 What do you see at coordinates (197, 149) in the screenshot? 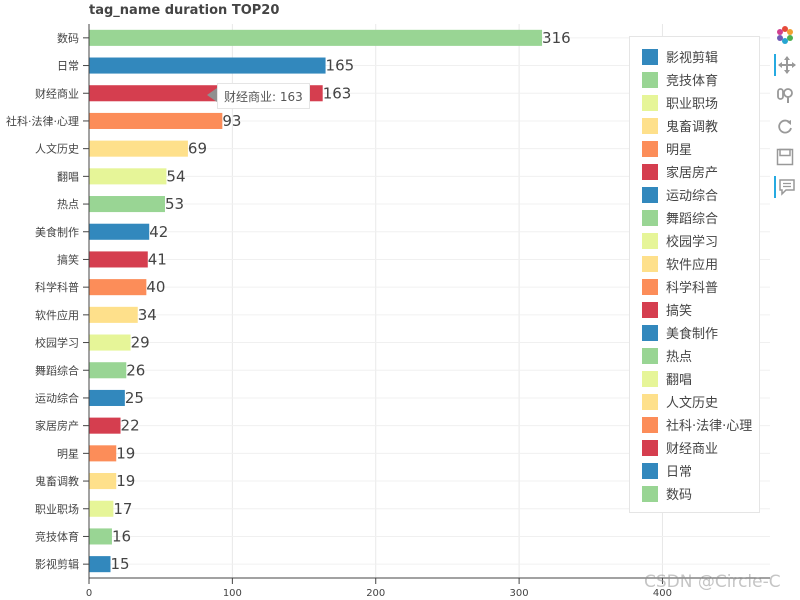
I see `data-label: 69` at bounding box center [197, 149].